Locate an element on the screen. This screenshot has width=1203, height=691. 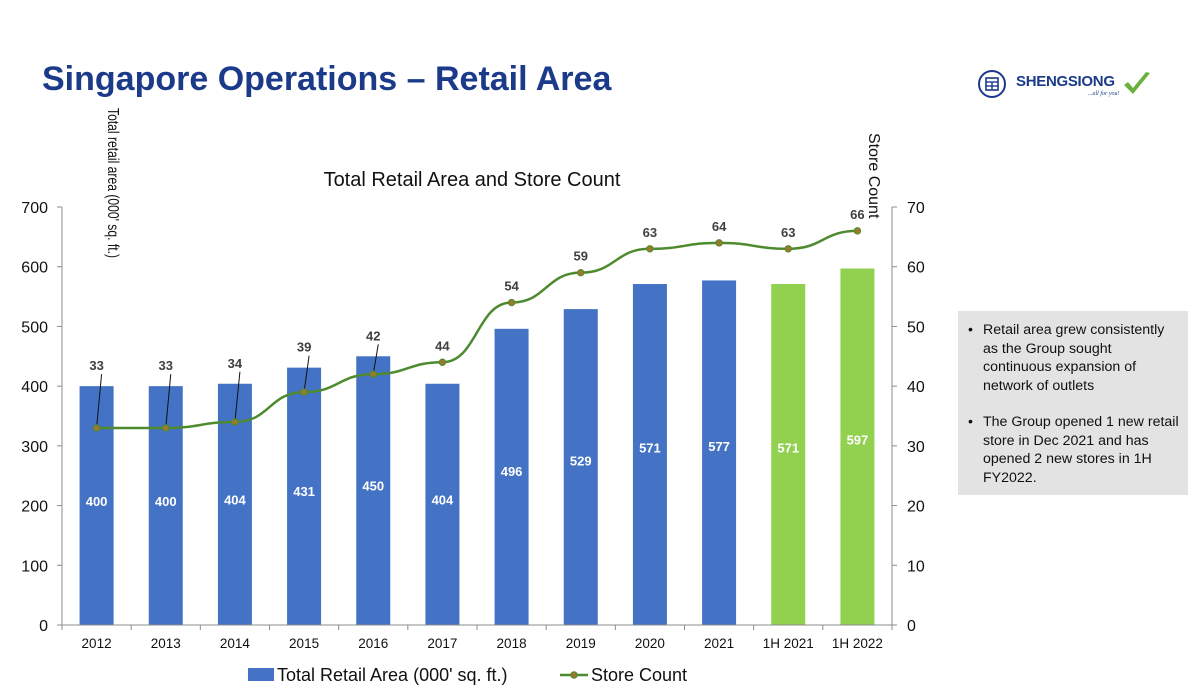
bar-value-label: 431 is located at coordinates (304, 491).